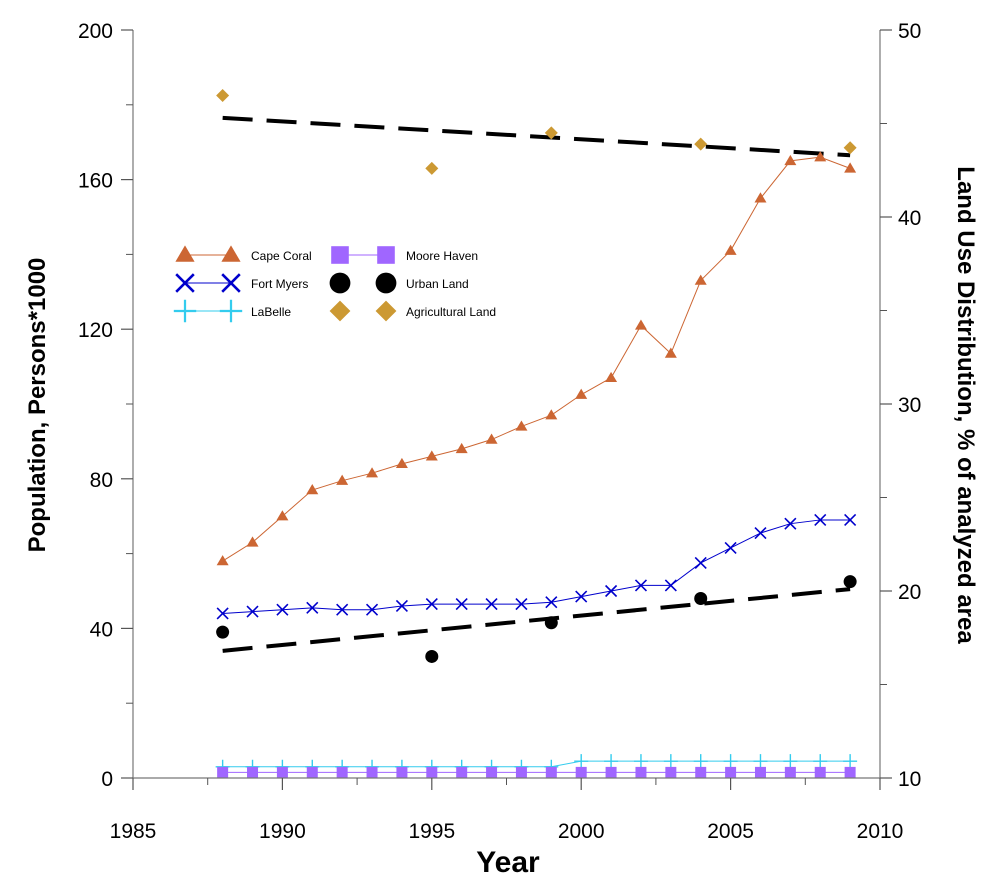 Image resolution: width=1000 pixels, height=885 pixels. I want to click on x-tick-label: 2010, so click(880, 831).